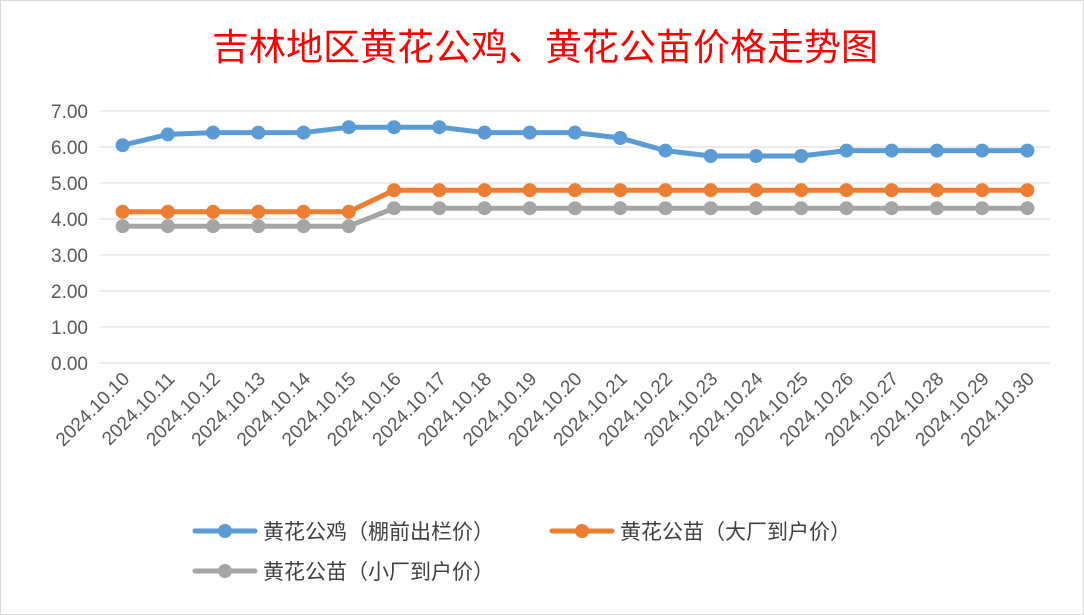 This screenshot has height=615, width=1084. Describe the element at coordinates (69, 364) in the screenshot. I see `y-tick-label: 0.00` at that location.